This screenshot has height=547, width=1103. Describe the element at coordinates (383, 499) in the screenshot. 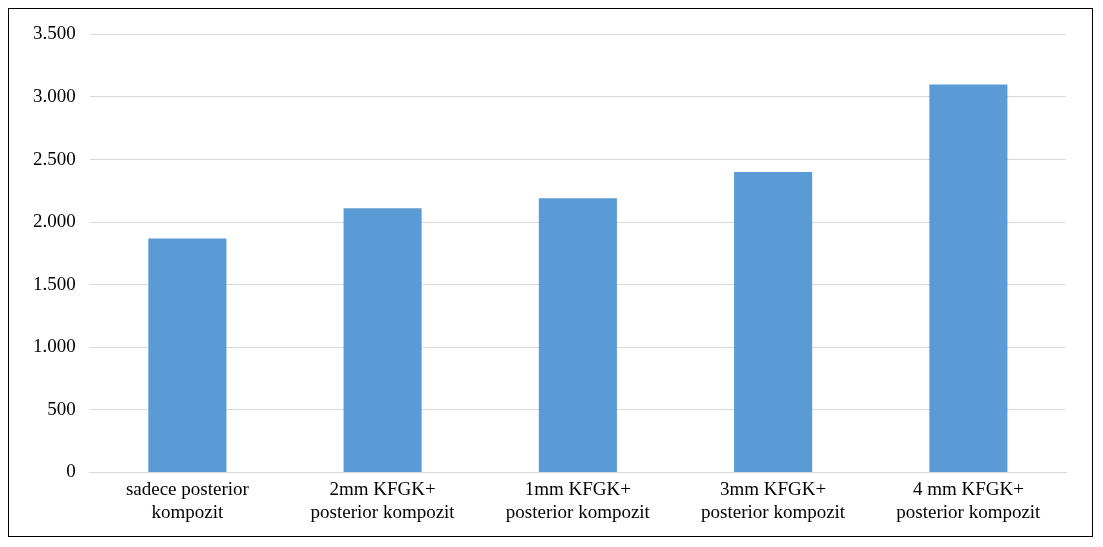

I see `x-tick-label: 2mm KFGK+ posterior kompozit` at that location.